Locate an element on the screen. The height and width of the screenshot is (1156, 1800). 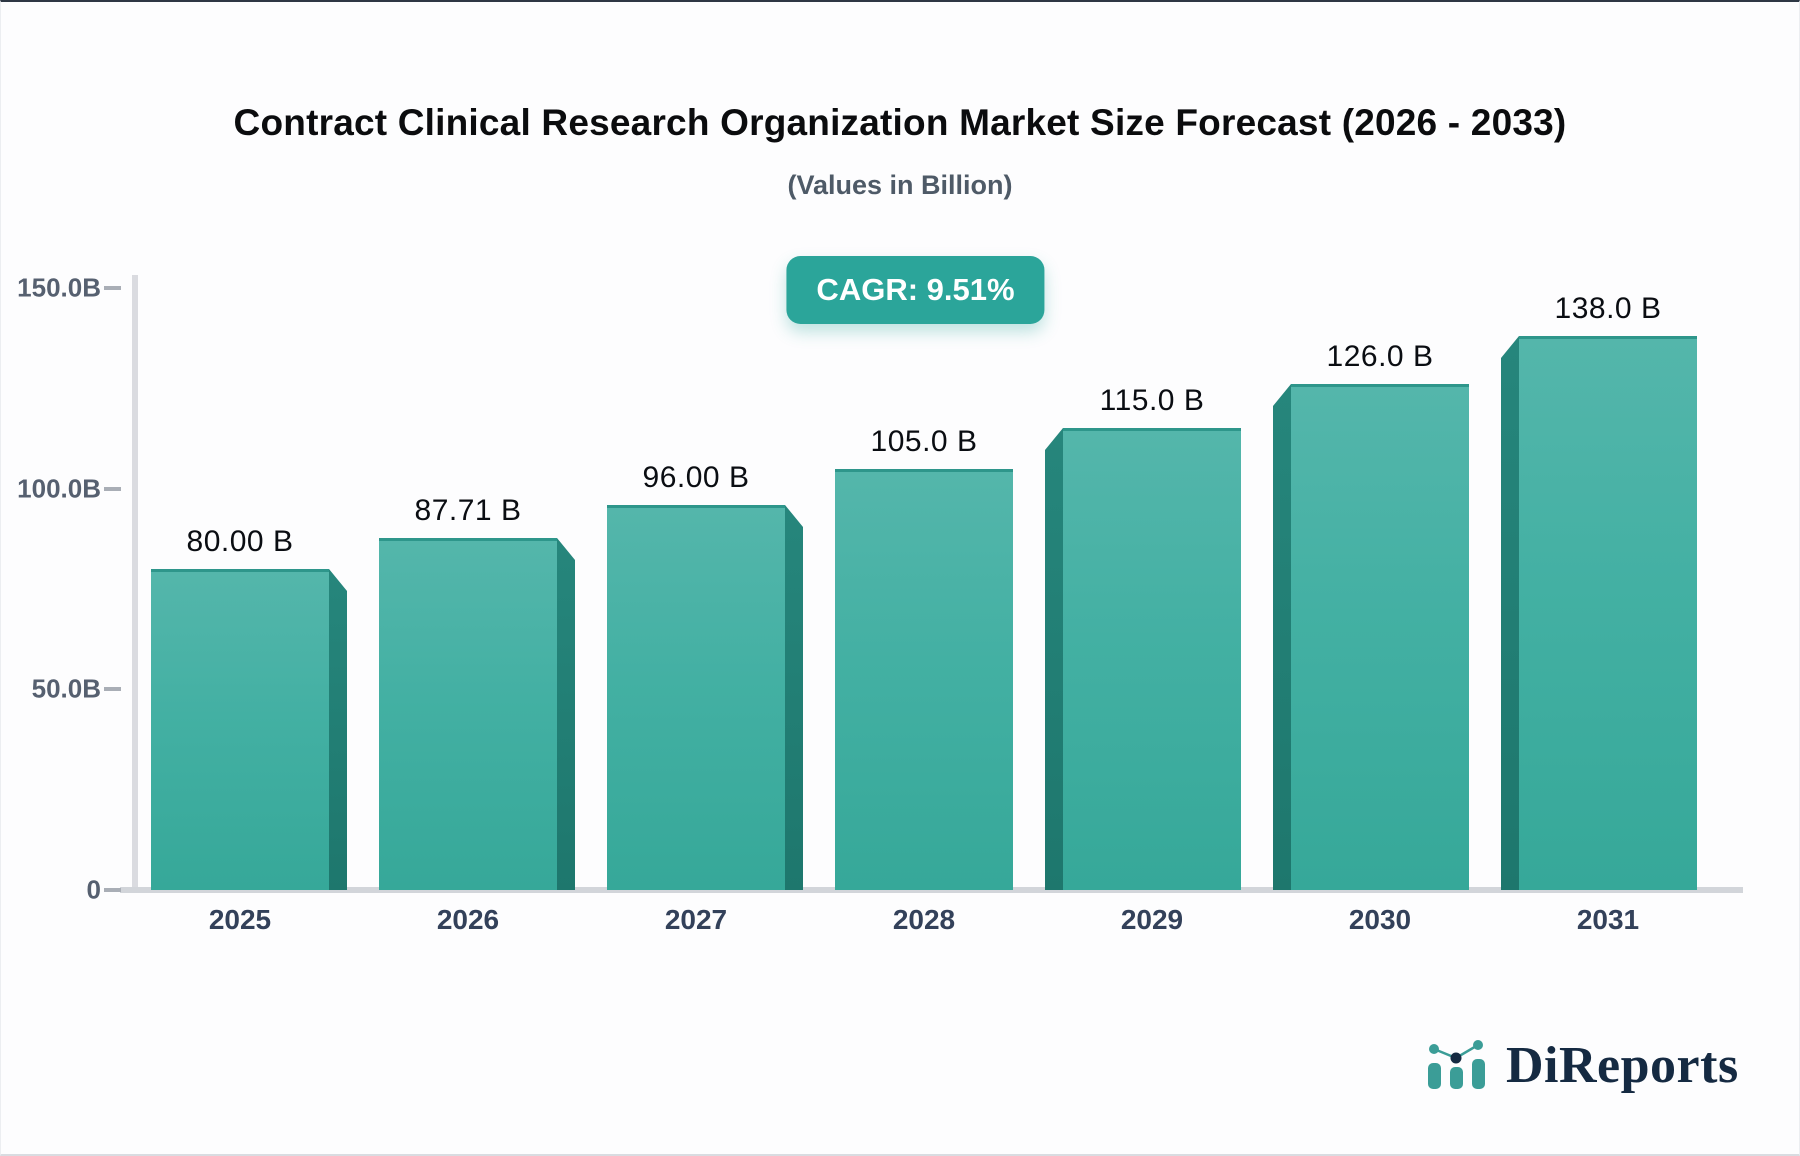
bar-value-label: 96.00 B is located at coordinates (696, 477).